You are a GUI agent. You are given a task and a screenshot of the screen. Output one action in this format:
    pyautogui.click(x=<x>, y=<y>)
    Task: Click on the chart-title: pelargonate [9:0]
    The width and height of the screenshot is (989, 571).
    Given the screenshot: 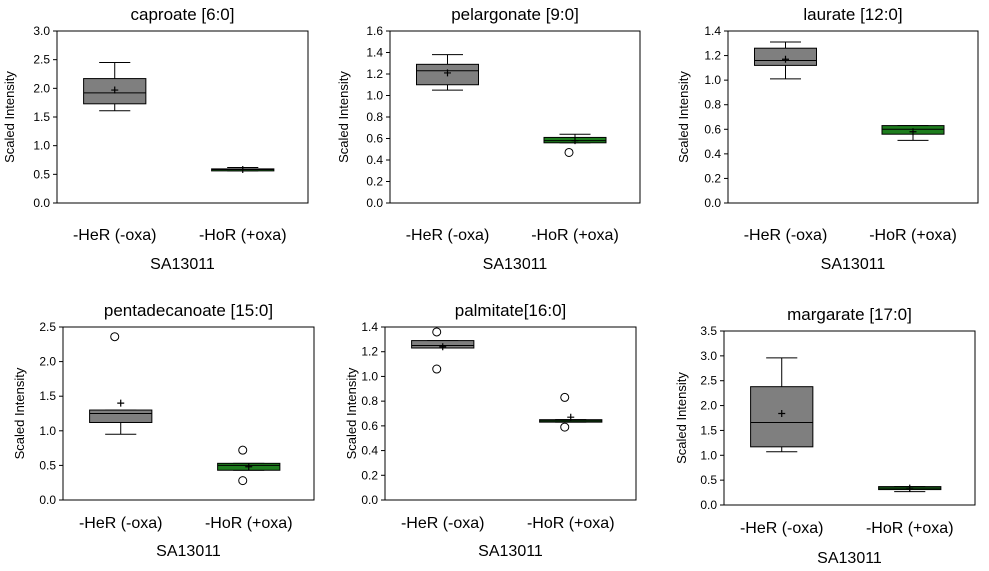 What is the action you would take?
    pyautogui.click(x=515, y=14)
    